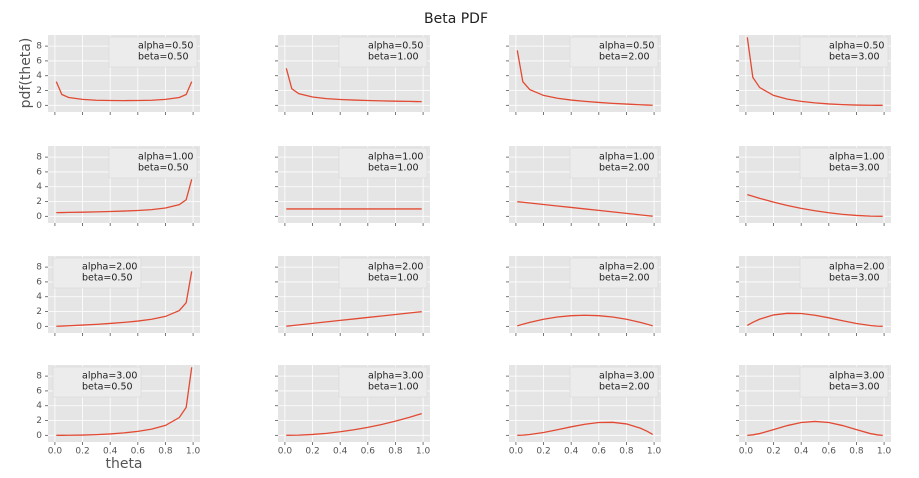 This screenshot has height=478, width=919. What do you see at coordinates (26, 73) in the screenshot?
I see `y-axis-label: pdf(theta)` at bounding box center [26, 73].